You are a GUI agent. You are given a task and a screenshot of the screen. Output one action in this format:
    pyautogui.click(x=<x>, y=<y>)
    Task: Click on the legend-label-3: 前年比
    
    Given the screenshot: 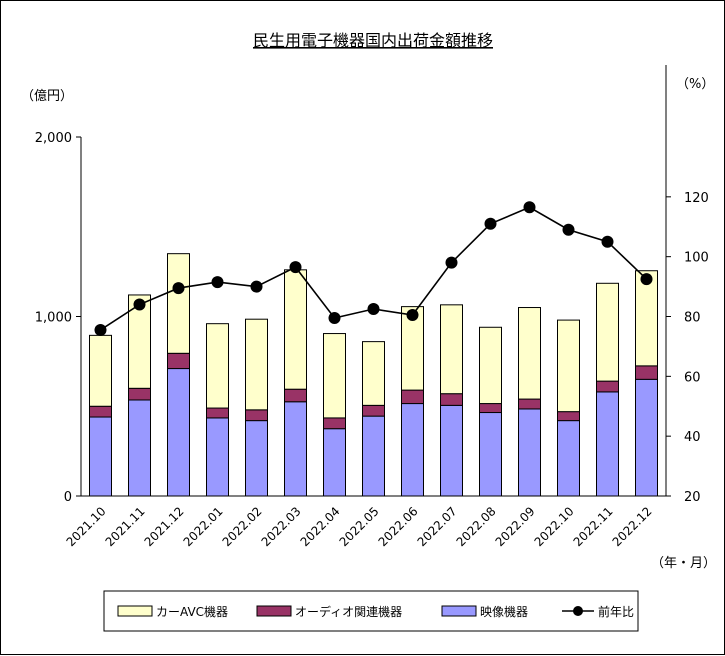 What is the action you would take?
    pyautogui.click(x=616, y=611)
    